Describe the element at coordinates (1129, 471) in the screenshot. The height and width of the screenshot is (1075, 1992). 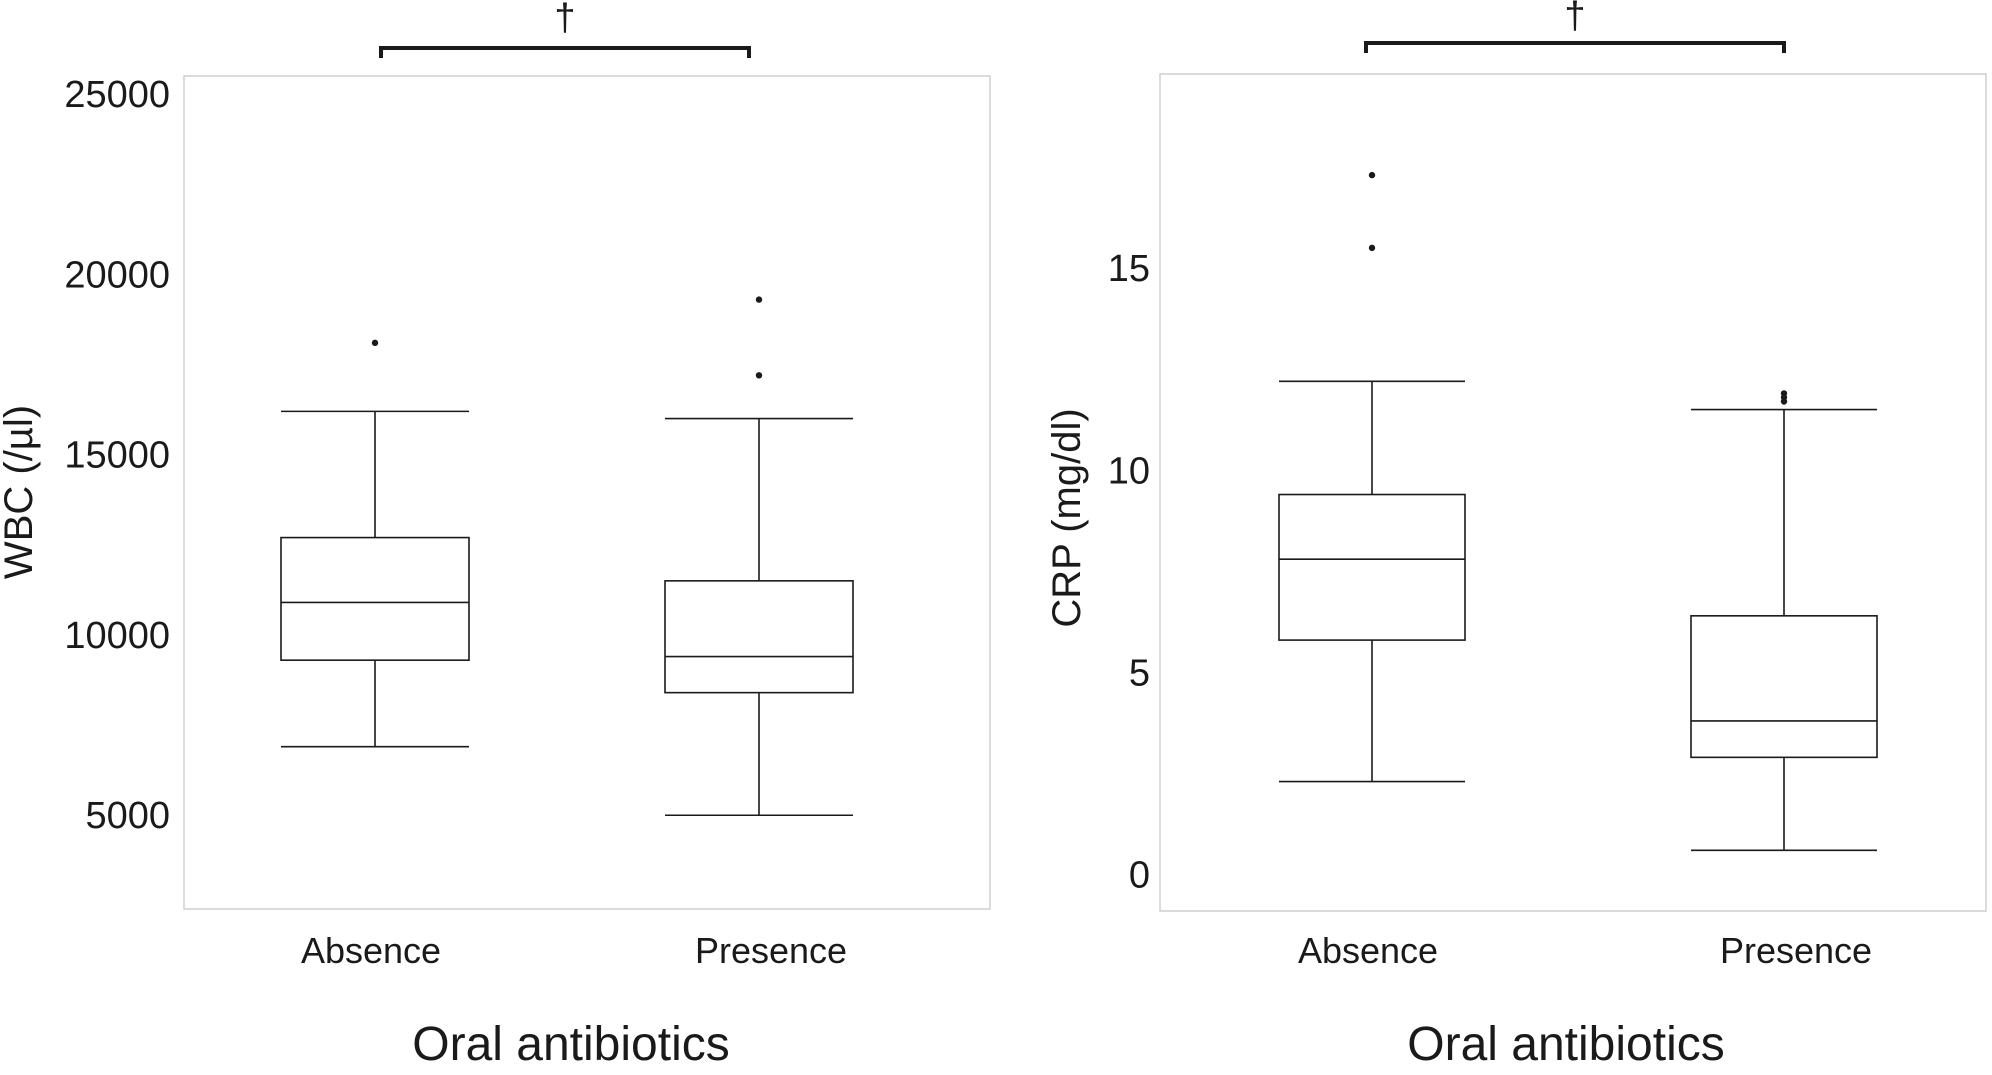
I see `crp-y-tick-label: 10` at that location.